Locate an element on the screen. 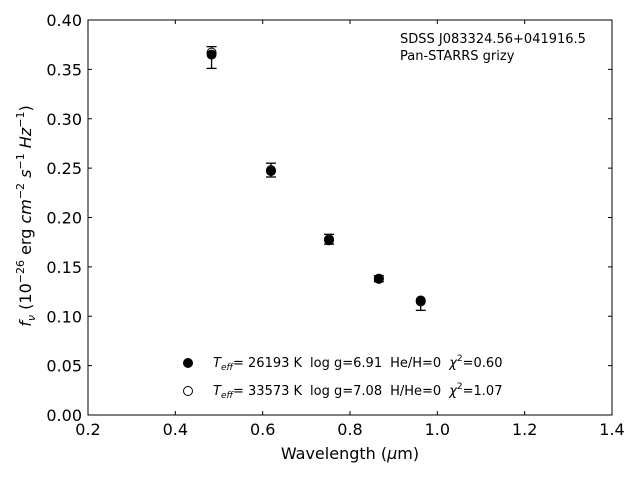  y-tick-label: 0.25 is located at coordinates (64, 168).